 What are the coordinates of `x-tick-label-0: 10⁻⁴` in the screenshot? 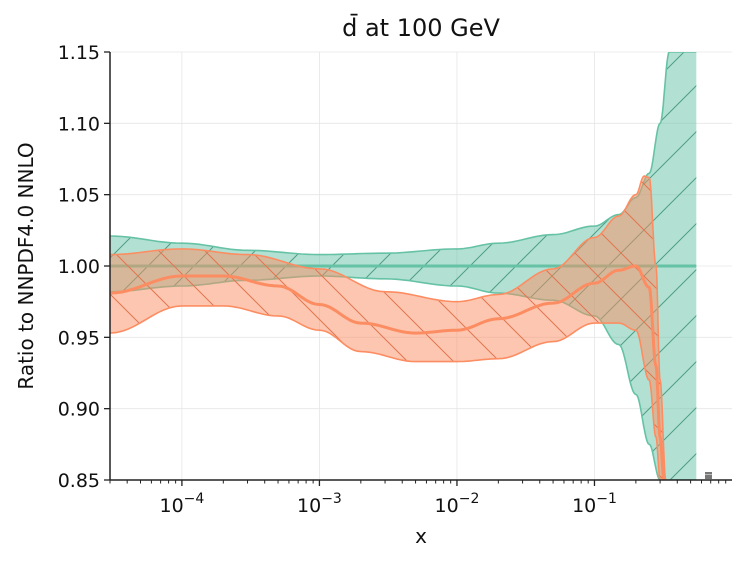 It's located at (181, 504).